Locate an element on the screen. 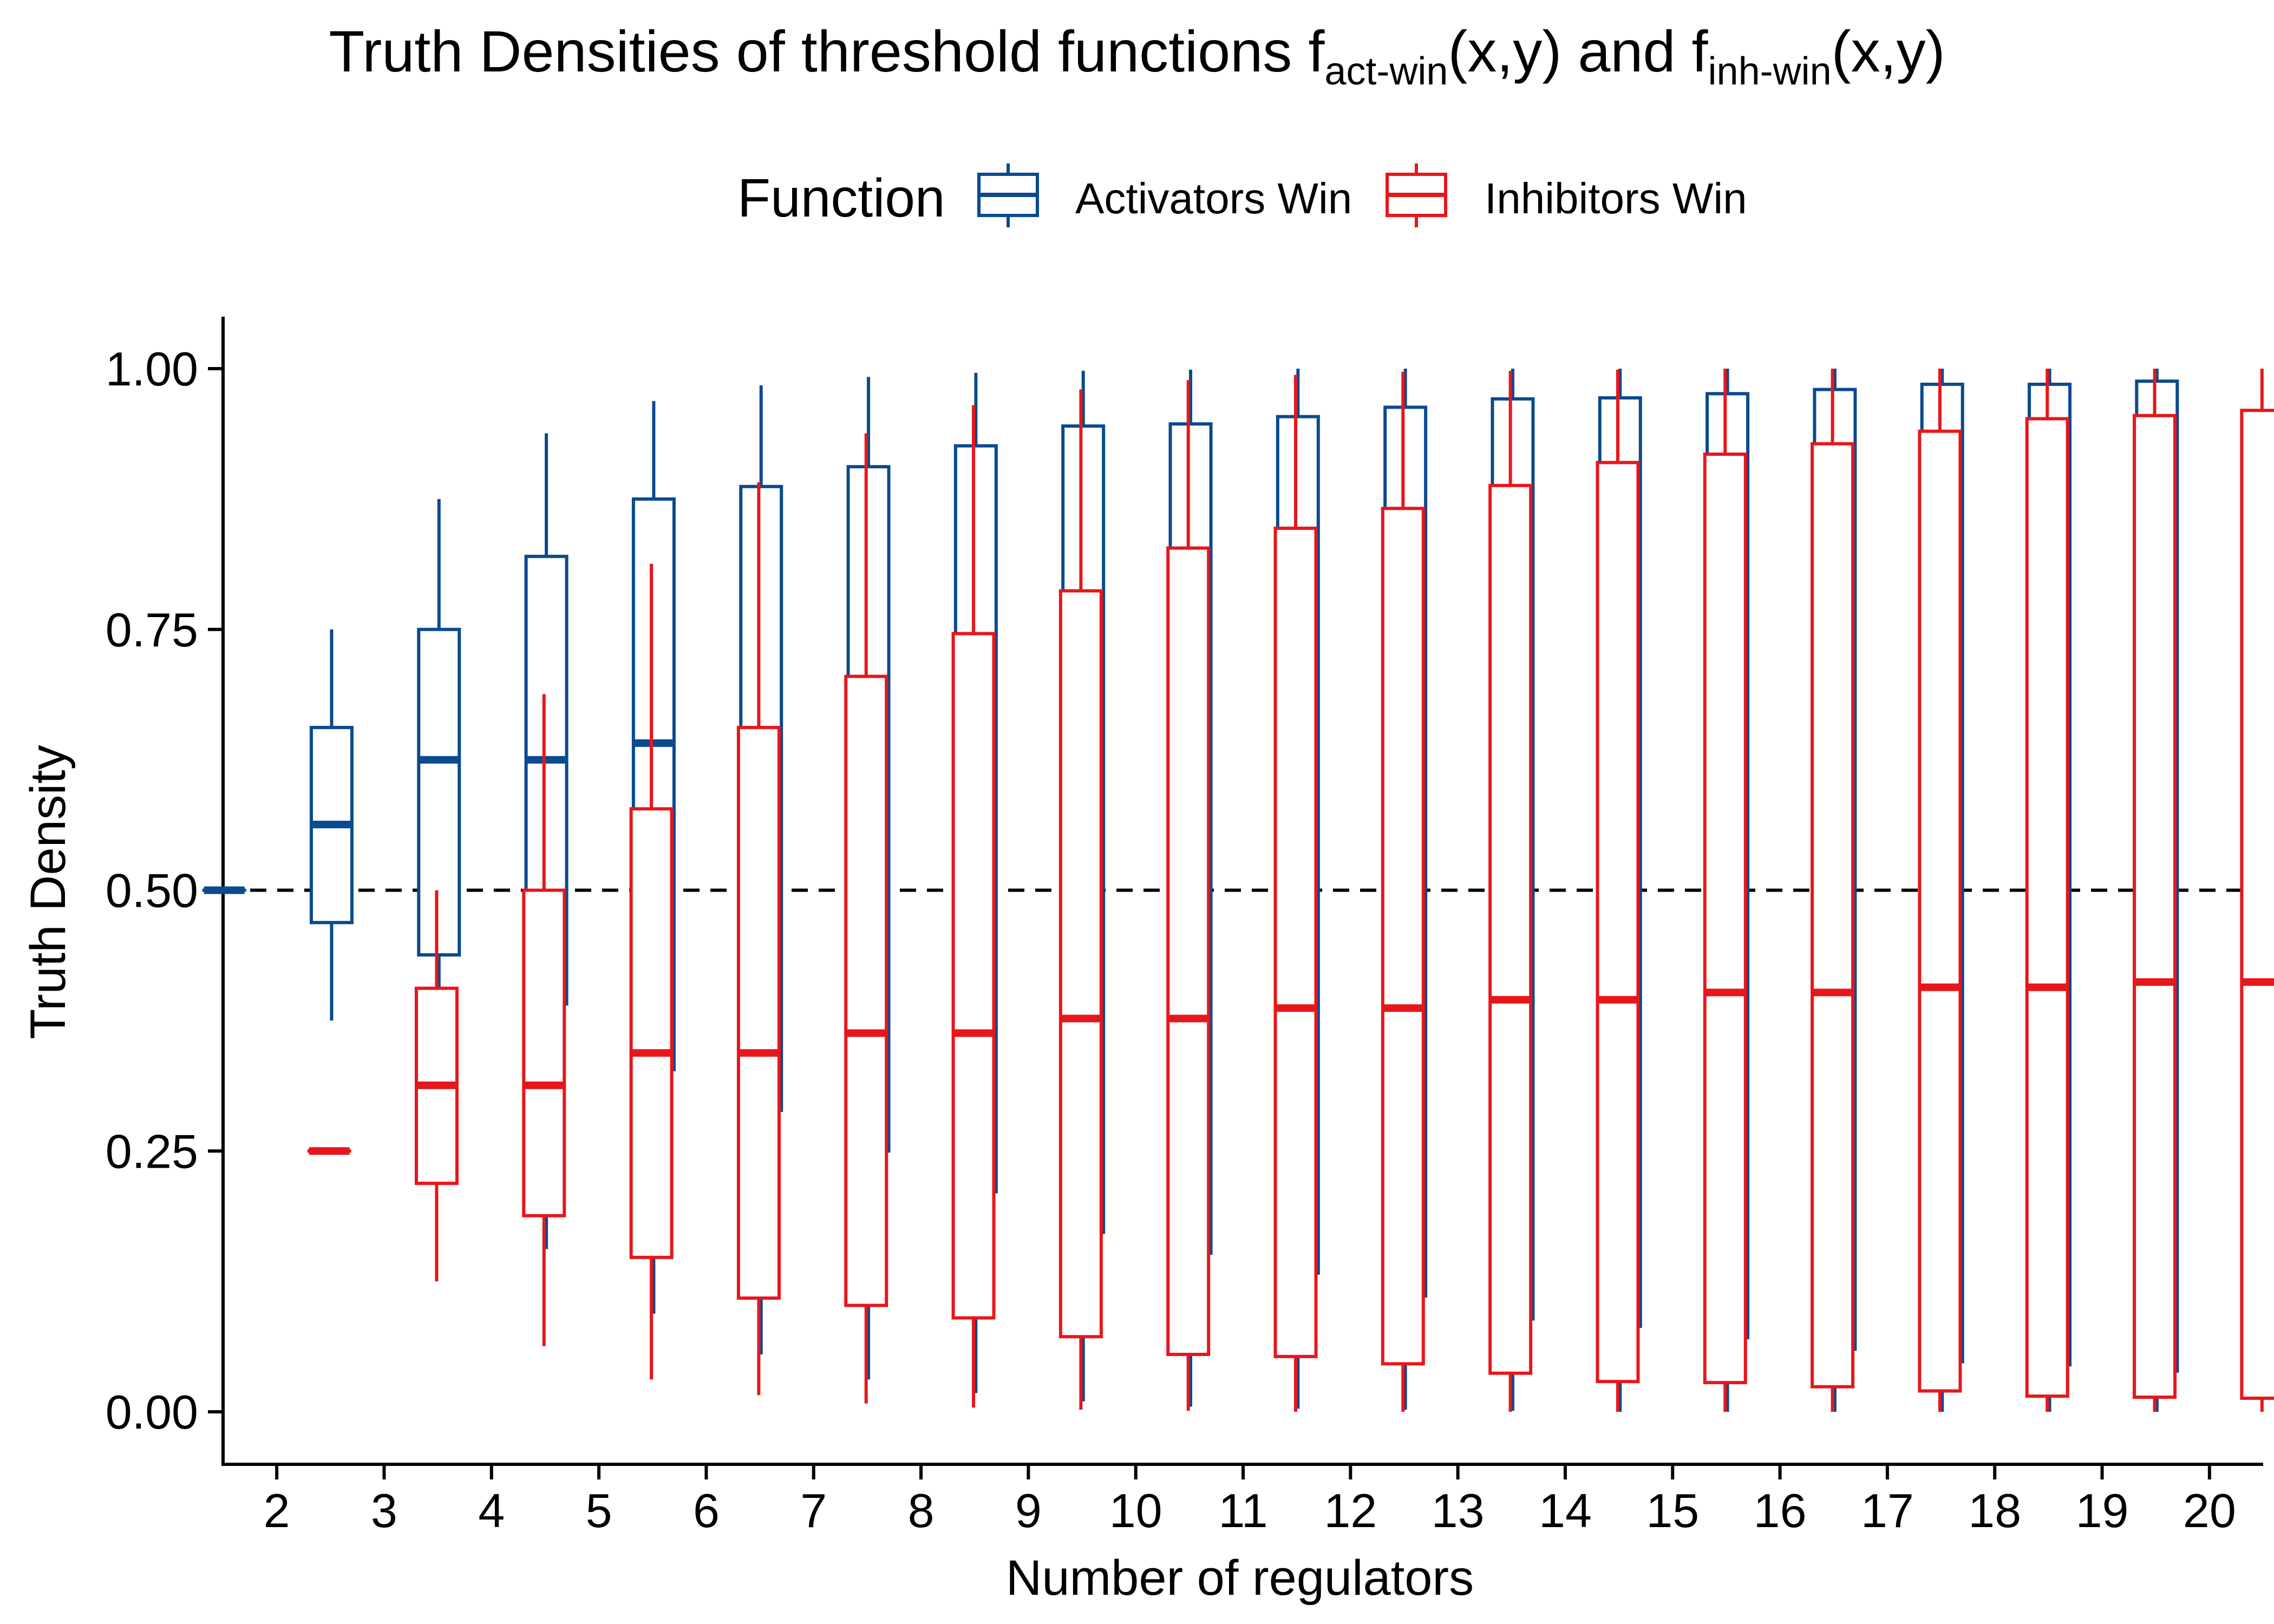 Image resolution: width=2274 pixels, height=1624 pixels. x-tick-label: 16 is located at coordinates (1781, 1510).